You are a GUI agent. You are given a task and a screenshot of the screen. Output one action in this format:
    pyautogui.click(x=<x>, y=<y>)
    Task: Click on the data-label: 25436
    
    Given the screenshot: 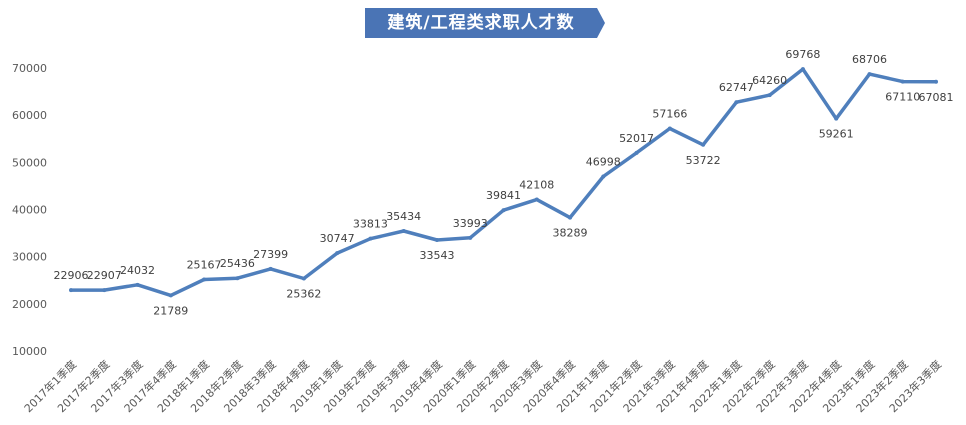 What is the action you would take?
    pyautogui.click(x=237, y=263)
    